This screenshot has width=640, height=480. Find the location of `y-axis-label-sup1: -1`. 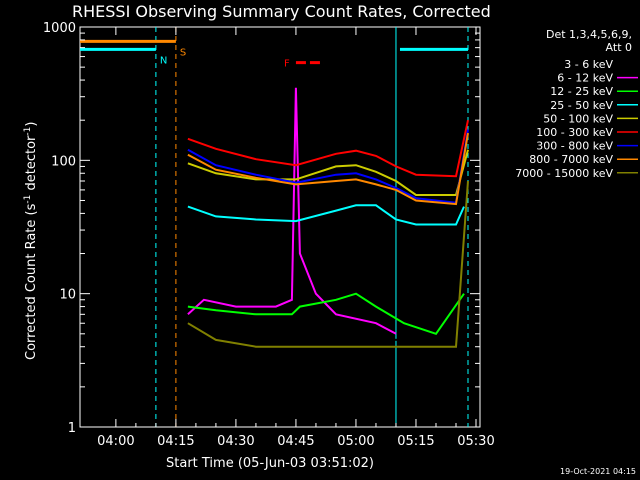

y-axis-label-sup1: -1 is located at coordinates (28, 199).